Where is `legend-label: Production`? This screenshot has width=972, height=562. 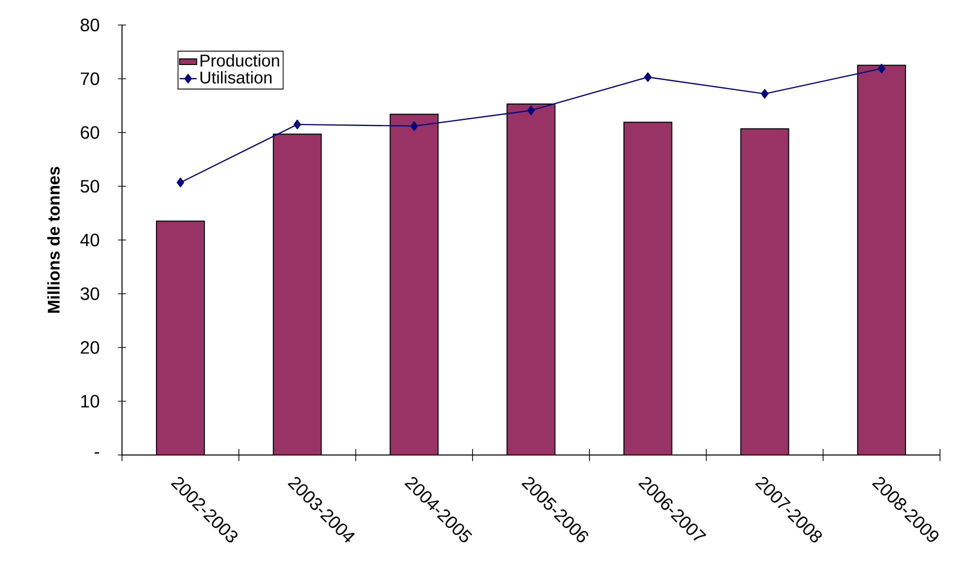
legend-label: Production is located at coordinates (240, 60).